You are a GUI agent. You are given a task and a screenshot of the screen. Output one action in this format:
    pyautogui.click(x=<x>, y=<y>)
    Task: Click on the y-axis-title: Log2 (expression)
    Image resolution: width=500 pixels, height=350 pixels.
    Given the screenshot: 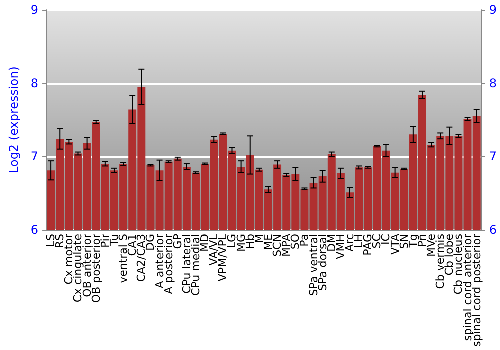 What is the action you would take?
    pyautogui.click(x=14, y=120)
    